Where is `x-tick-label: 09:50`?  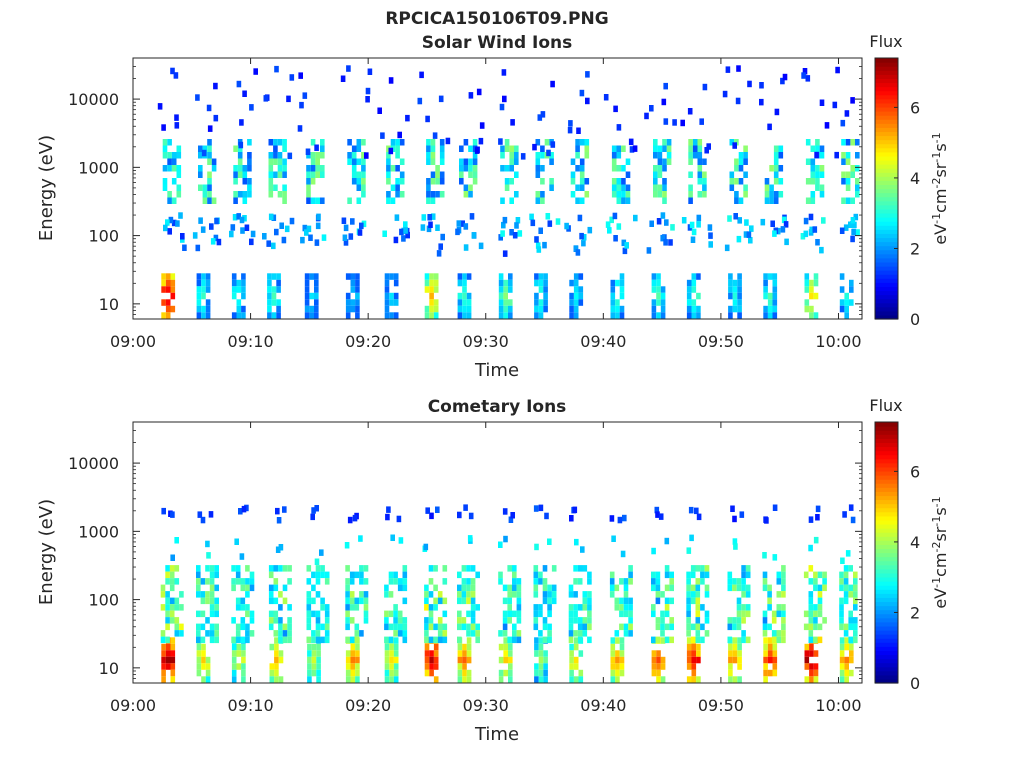
x-tick-label: 09:50 is located at coordinates (721, 341).